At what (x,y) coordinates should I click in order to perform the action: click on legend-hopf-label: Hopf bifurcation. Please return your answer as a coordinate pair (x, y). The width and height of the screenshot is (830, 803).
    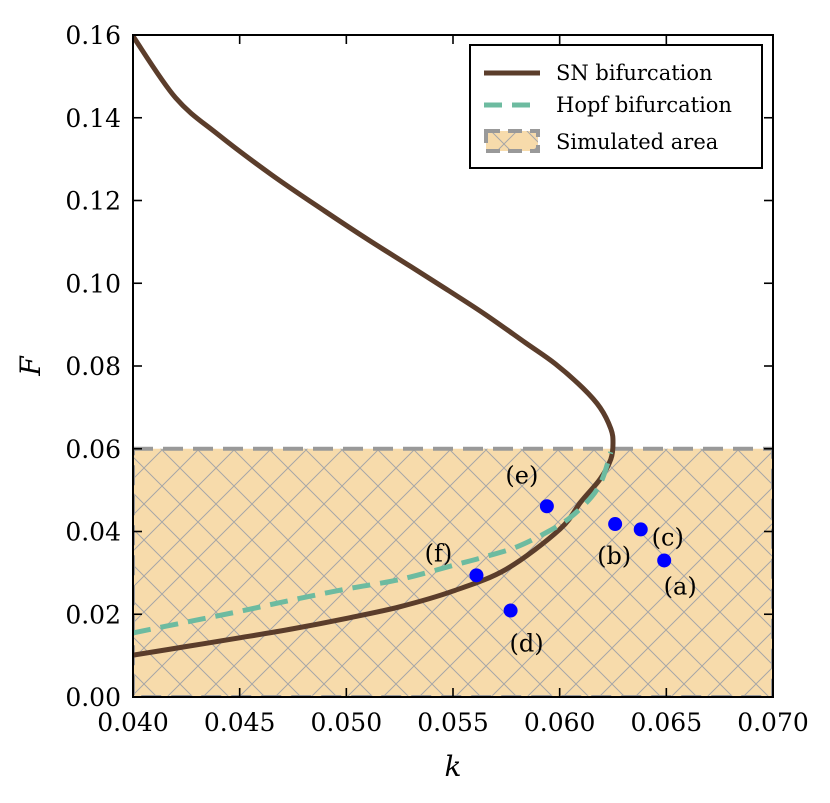
    Looking at the image, I should click on (644, 105).